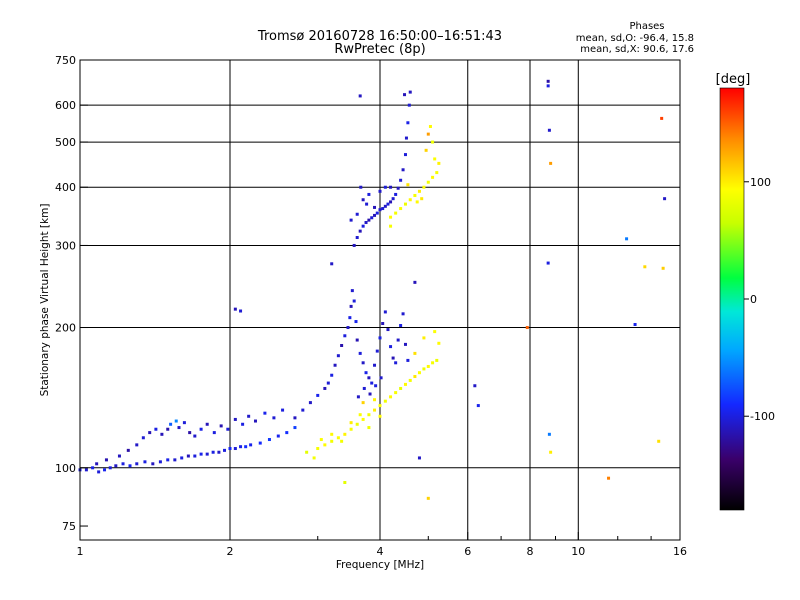  I want to click on stats-x-mode: mean, sd,X: 90.6, 17.6, so click(637, 49).